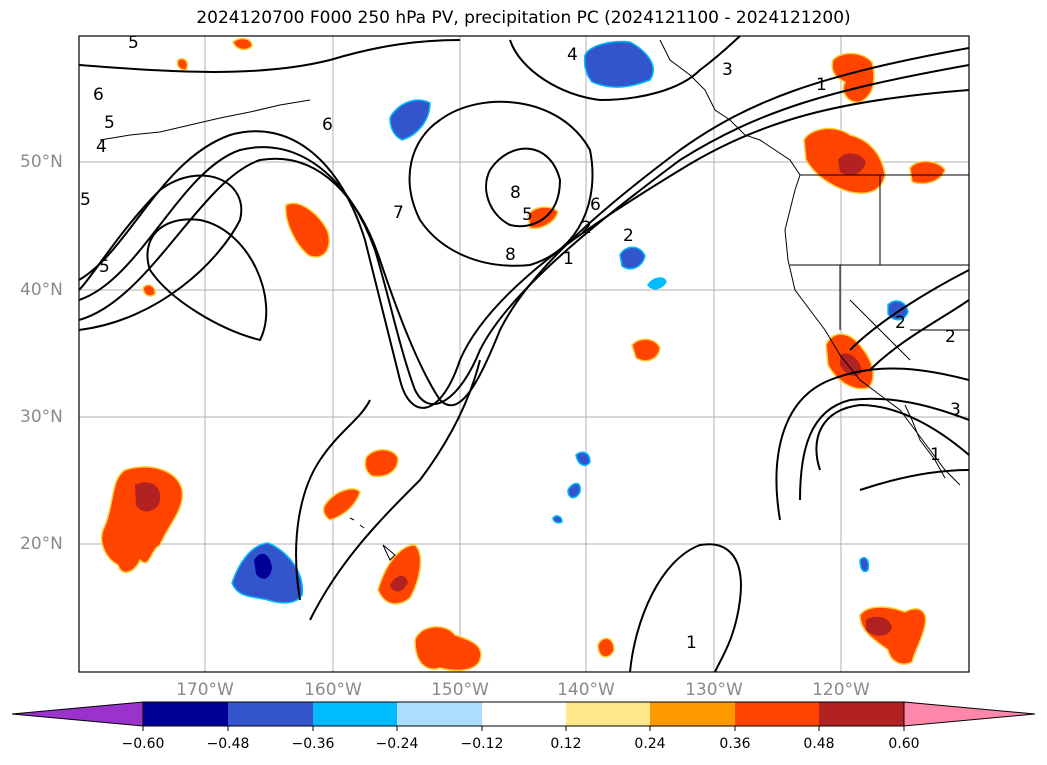 The width and height of the screenshot is (1047, 765). I want to click on colorbar-tick: −0.24, so click(397, 744).